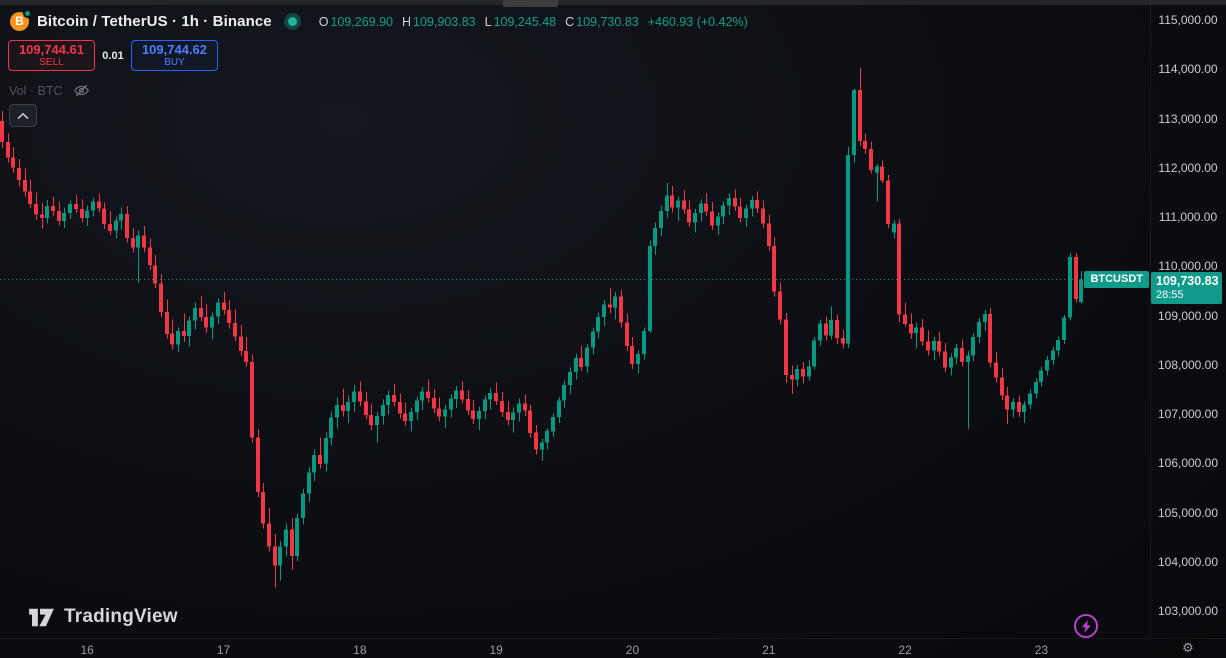 The image size is (1226, 658). I want to click on collapse-pane-button, so click(23, 115).